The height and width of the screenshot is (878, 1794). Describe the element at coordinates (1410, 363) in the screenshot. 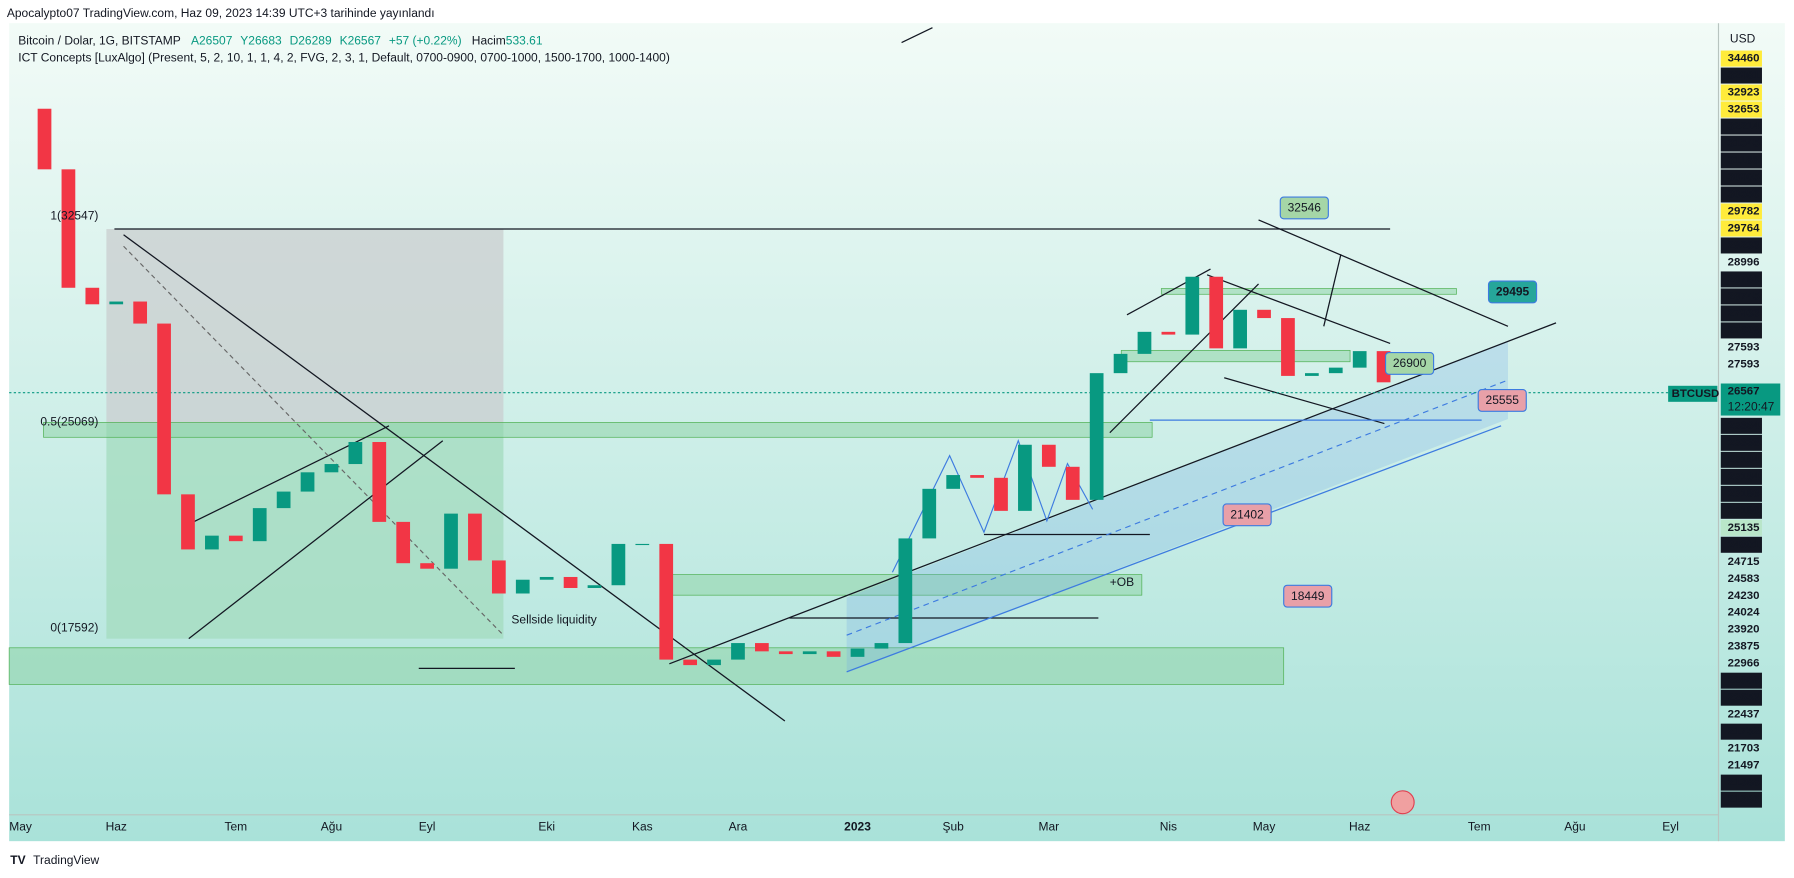

I see `price-note: 26900` at that location.